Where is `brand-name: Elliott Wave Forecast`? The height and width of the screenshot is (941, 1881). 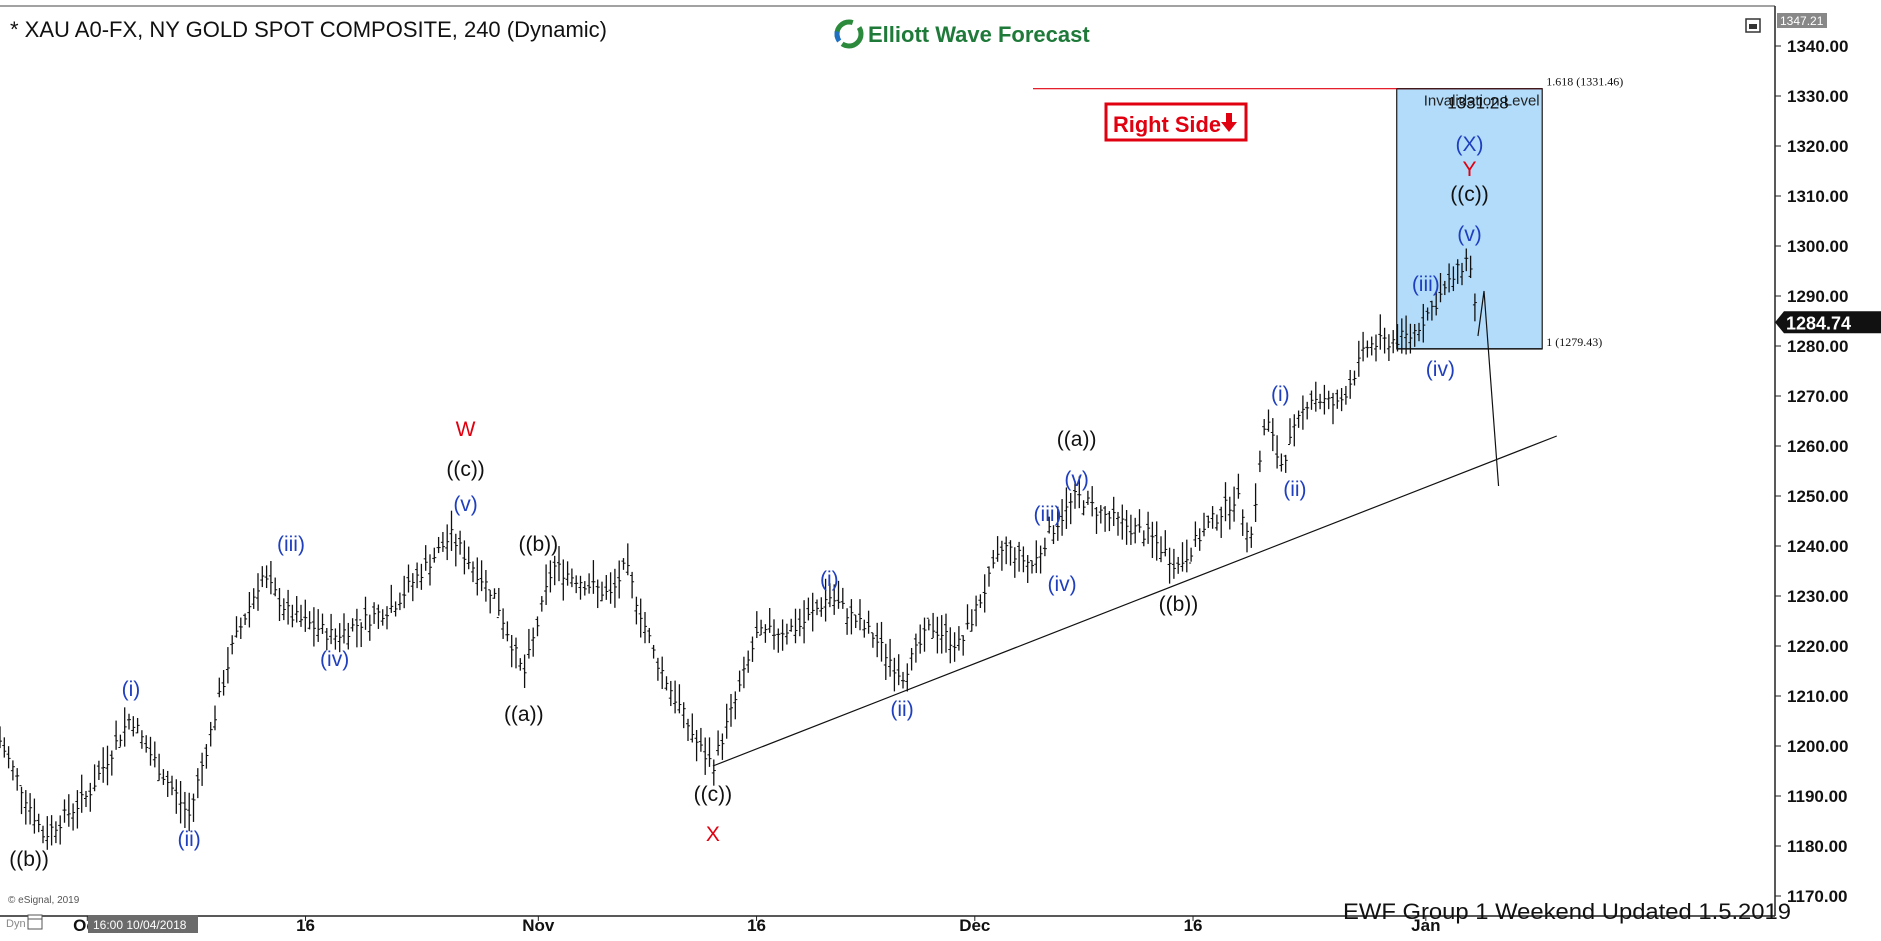
brand-name: Elliott Wave Forecast is located at coordinates (979, 34).